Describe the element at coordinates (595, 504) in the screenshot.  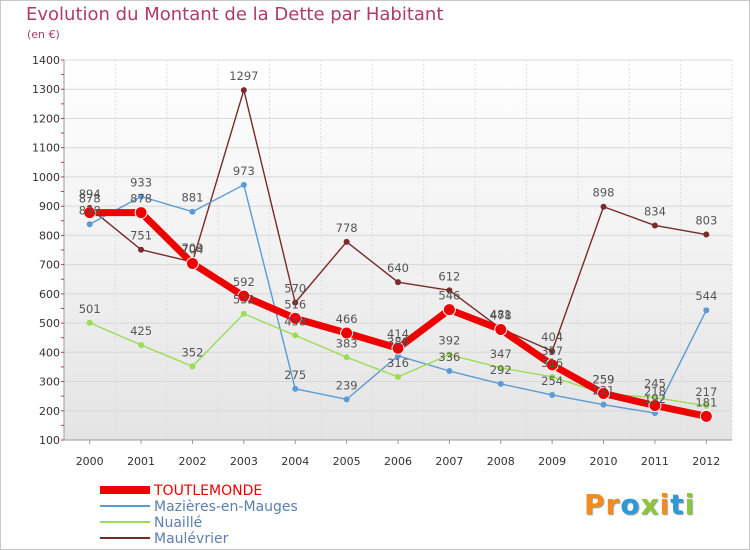
I see `logo-letter: P` at that location.